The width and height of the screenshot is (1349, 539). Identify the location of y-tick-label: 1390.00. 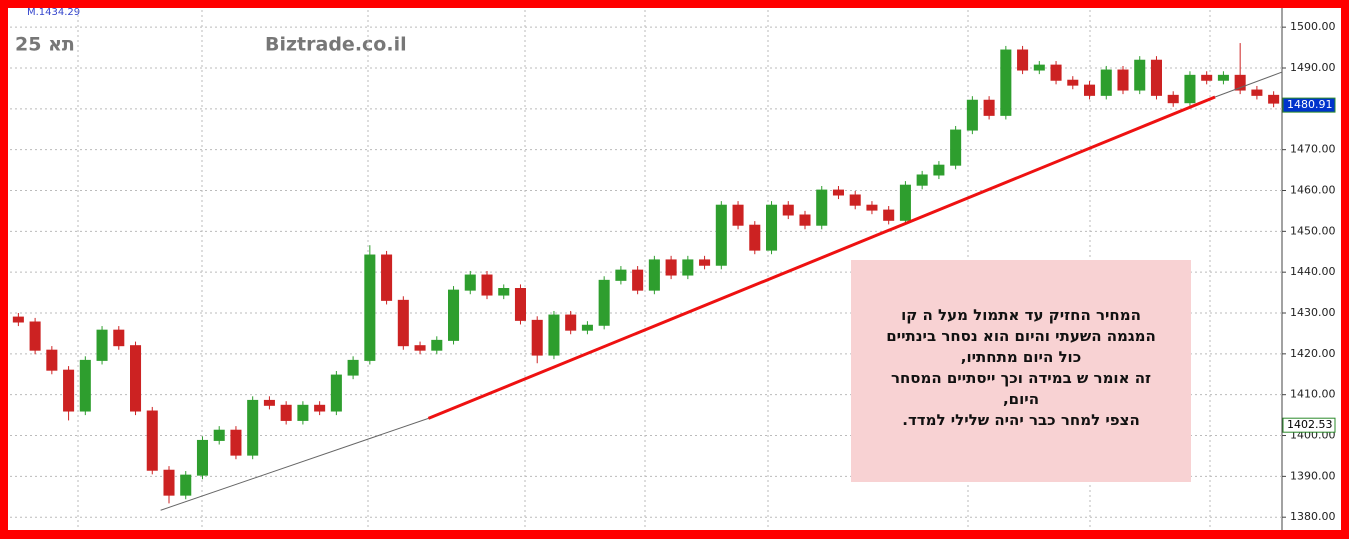
(1313, 475).